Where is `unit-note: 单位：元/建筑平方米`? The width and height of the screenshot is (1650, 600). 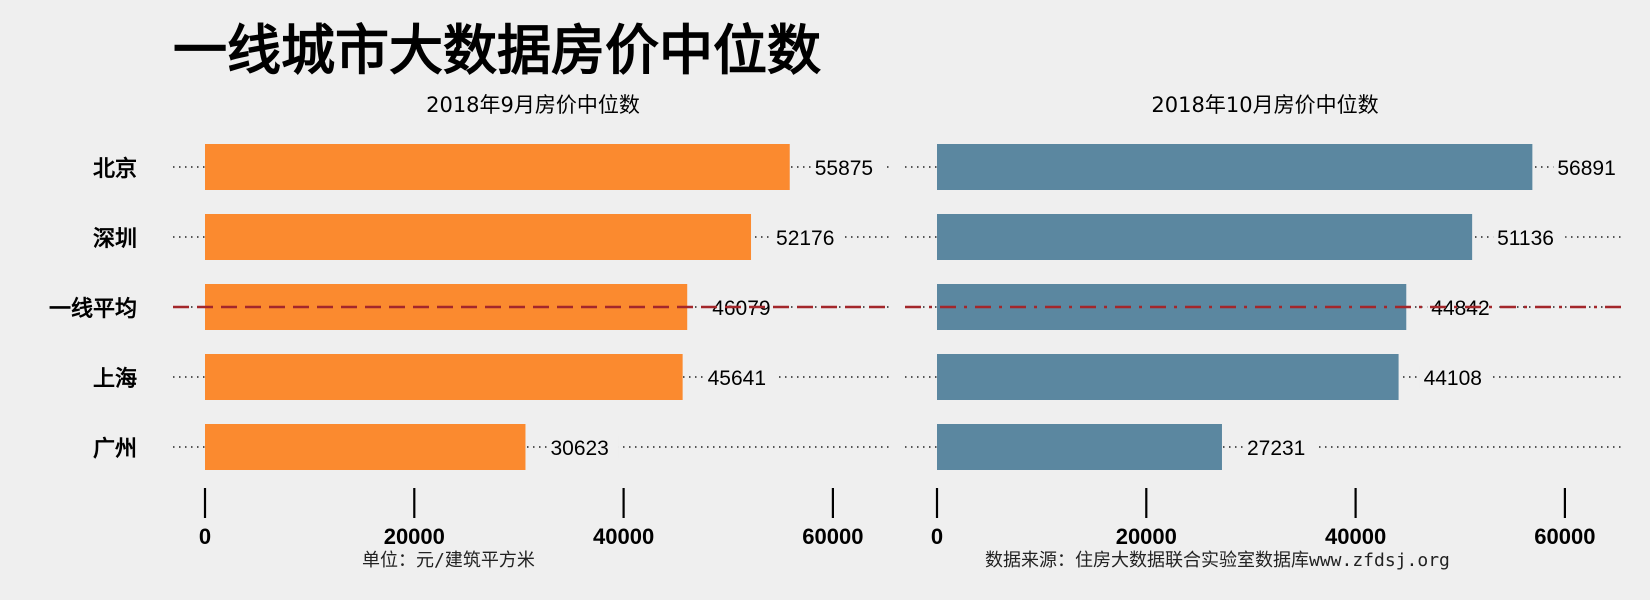
unit-note: 单位：元/建筑平方米 is located at coordinates (448, 560).